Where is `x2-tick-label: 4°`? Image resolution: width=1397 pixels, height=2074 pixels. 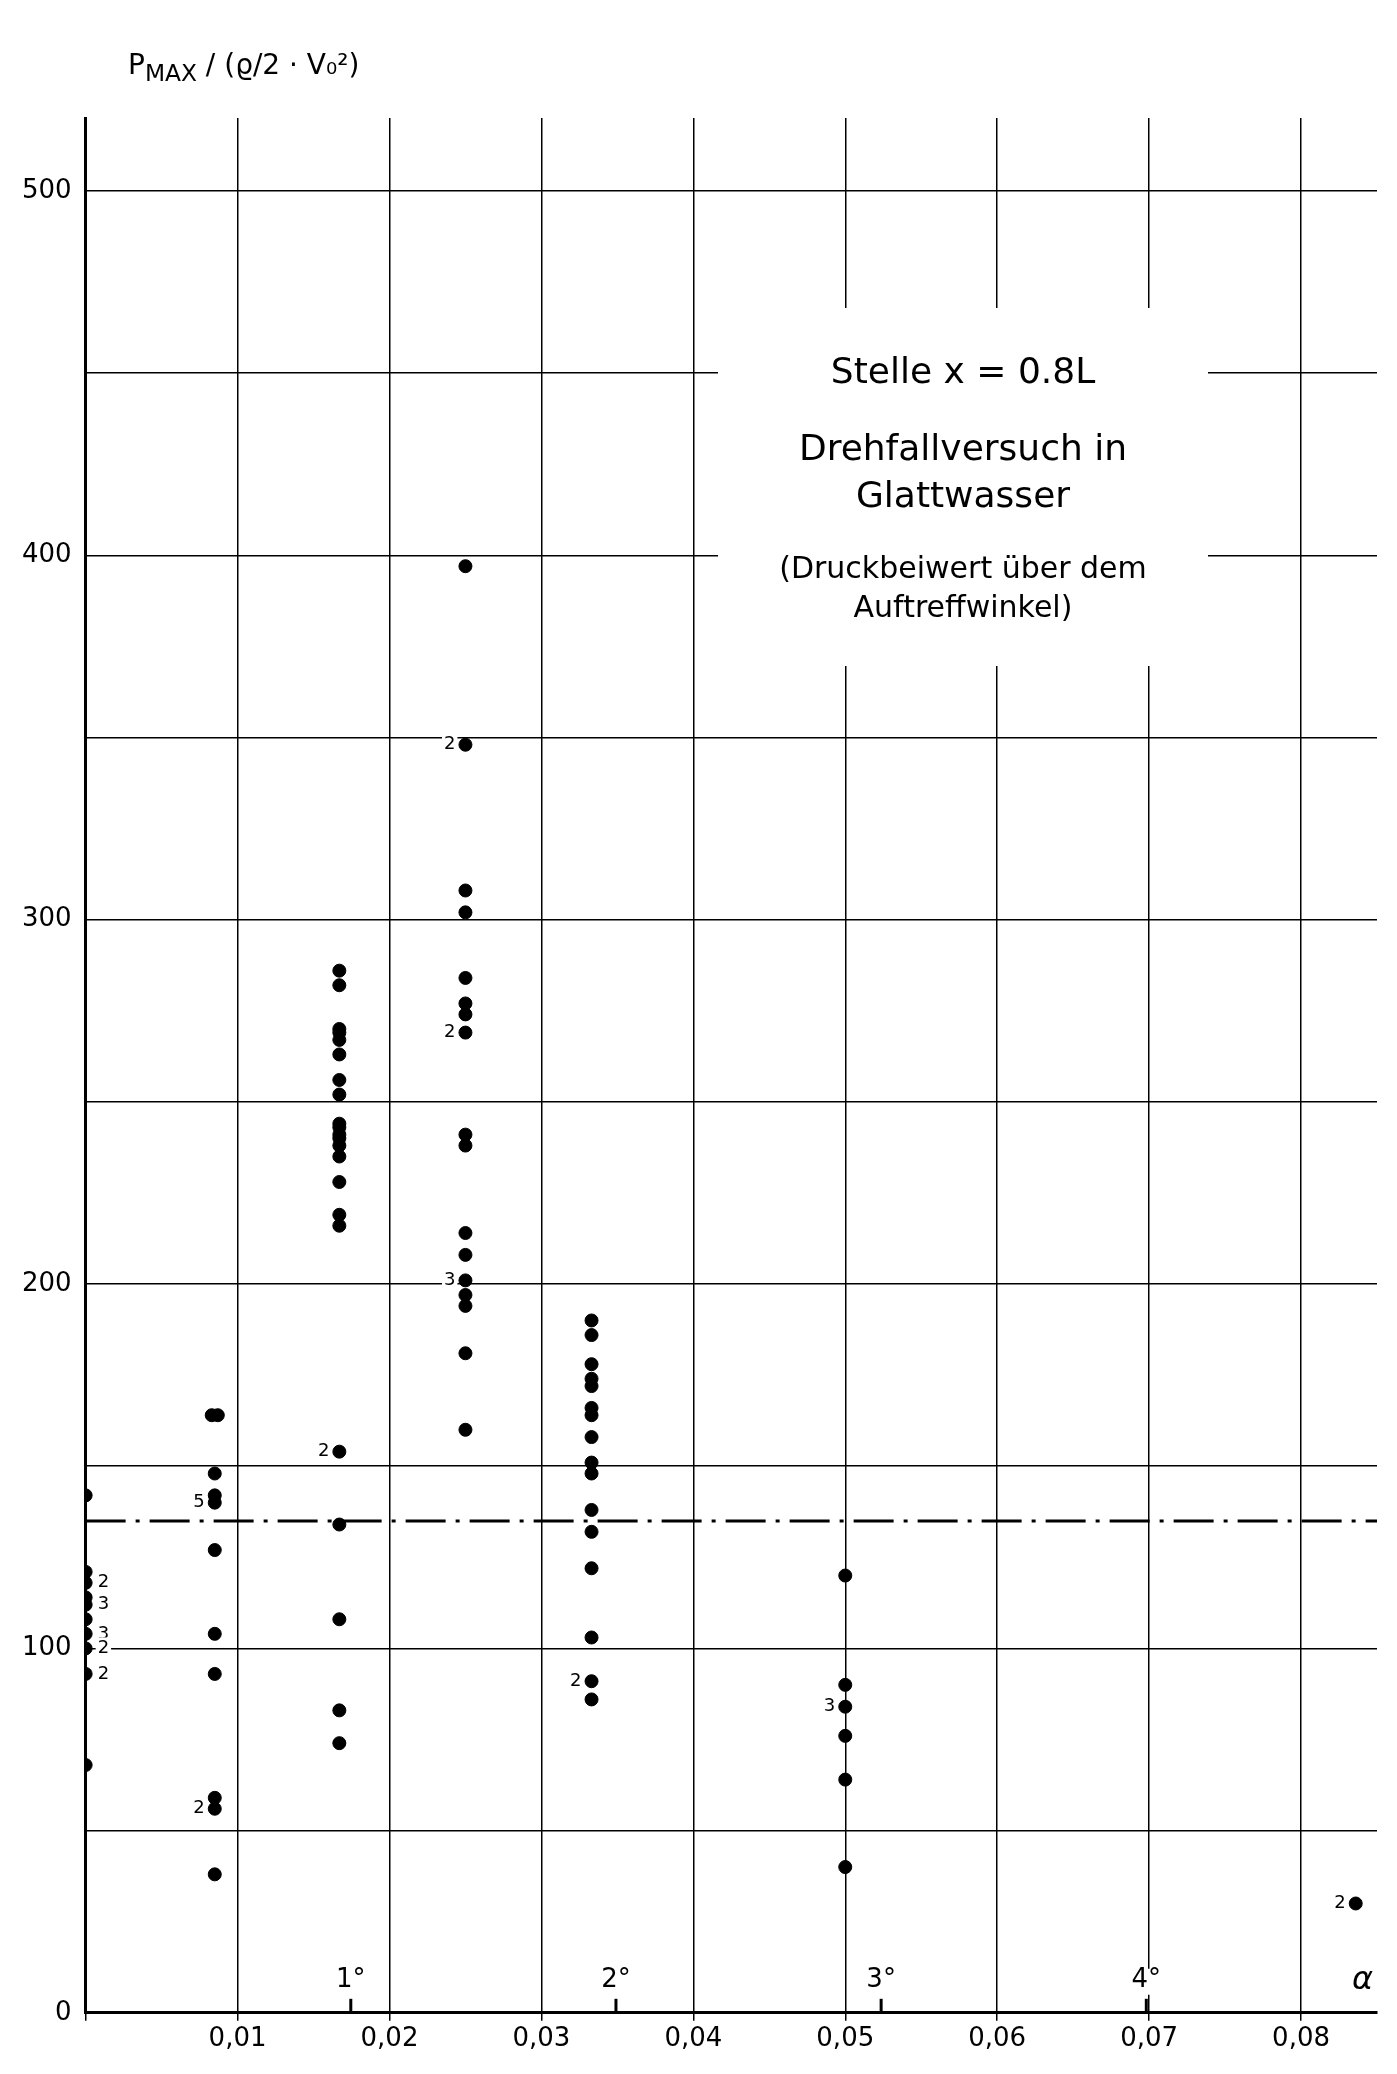
x2-tick-label: 4° is located at coordinates (1146, 1977).